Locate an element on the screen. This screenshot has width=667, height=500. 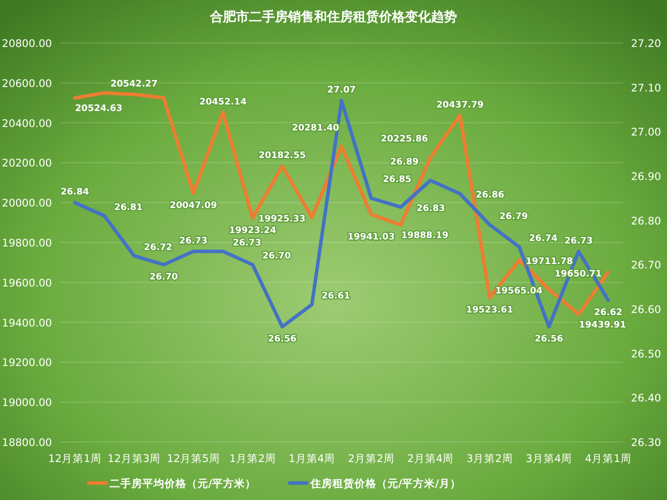
data-label: 26.74 is located at coordinates (543, 239).